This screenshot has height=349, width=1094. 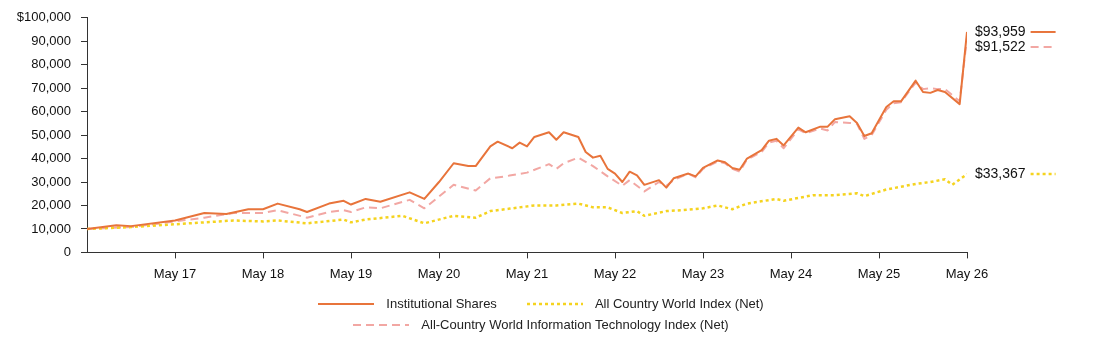 What do you see at coordinates (51, 181) in the screenshot?
I see `y-tick-label: 30,000` at bounding box center [51, 181].